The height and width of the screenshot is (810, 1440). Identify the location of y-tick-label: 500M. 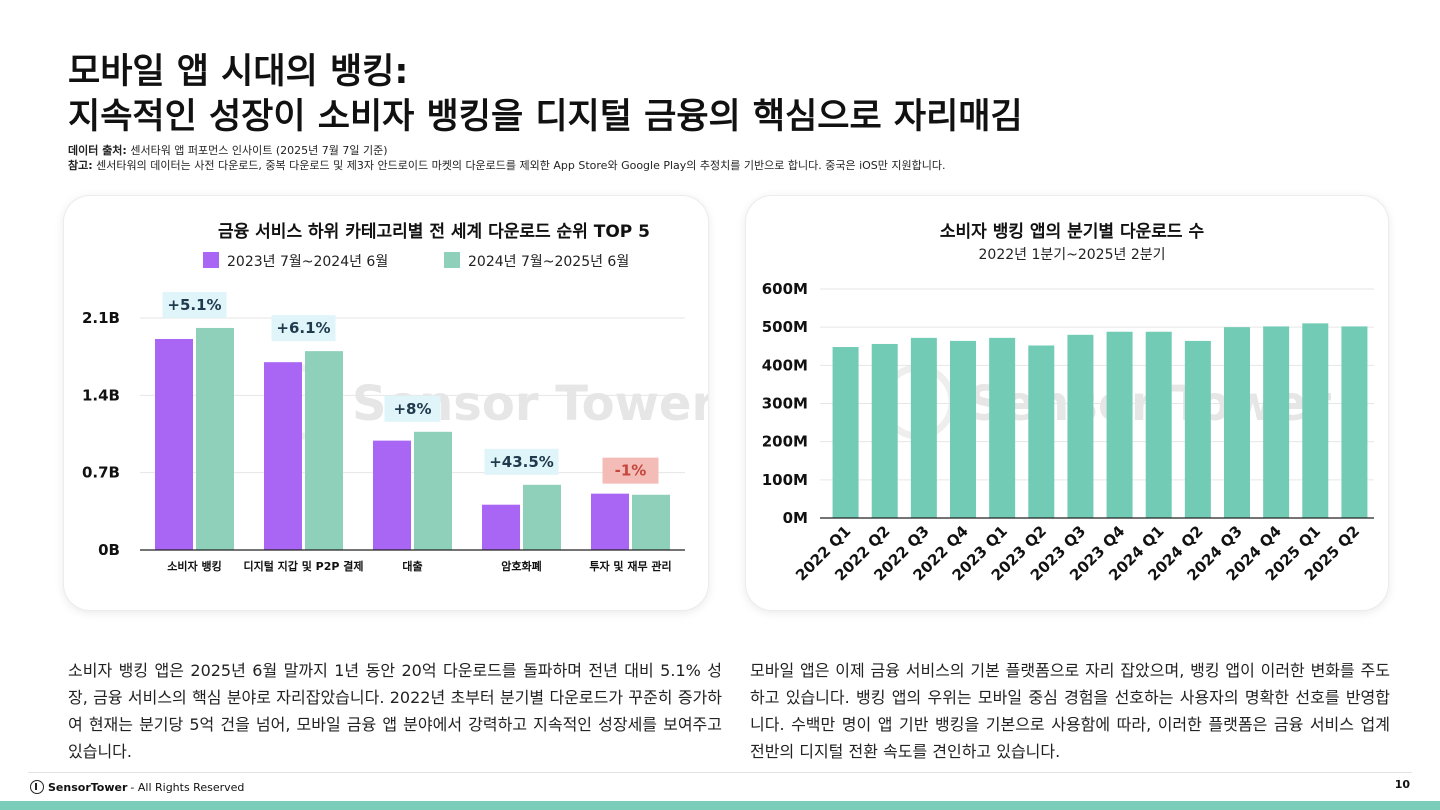
(785, 327).